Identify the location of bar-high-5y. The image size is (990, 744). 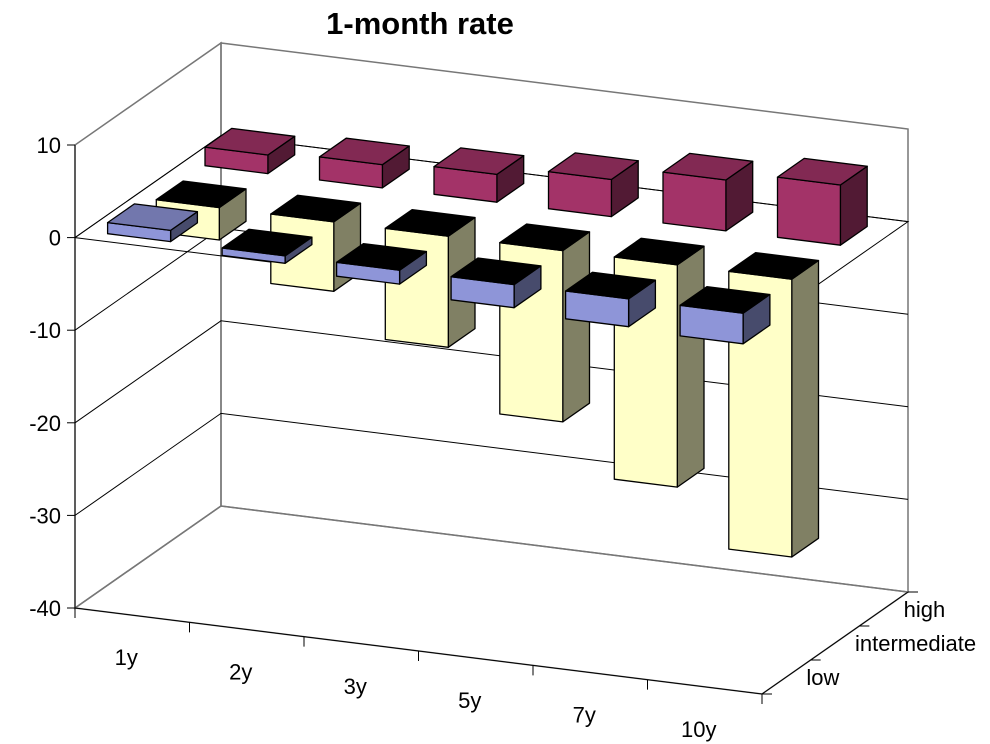
(593, 185).